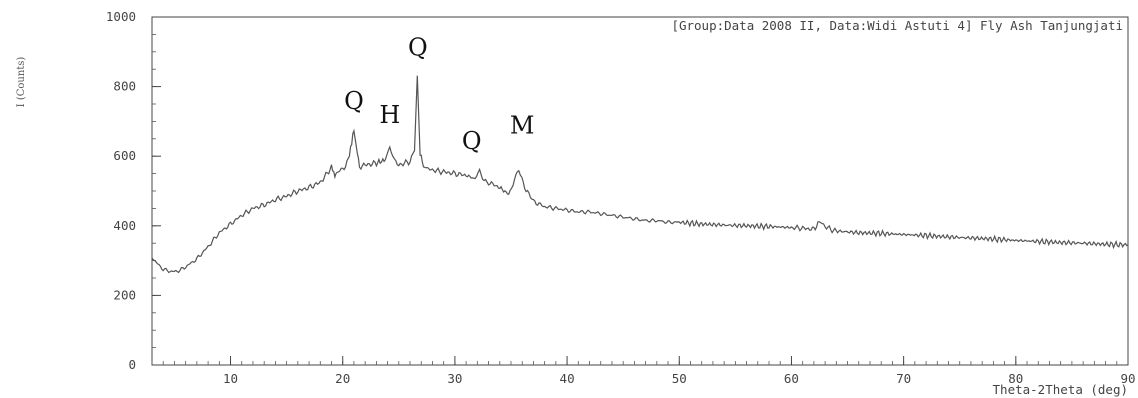 The width and height of the screenshot is (1138, 398). I want to click on x-tick-labels: 10 20 30 40 50 60 70 80 90, so click(679, 378).